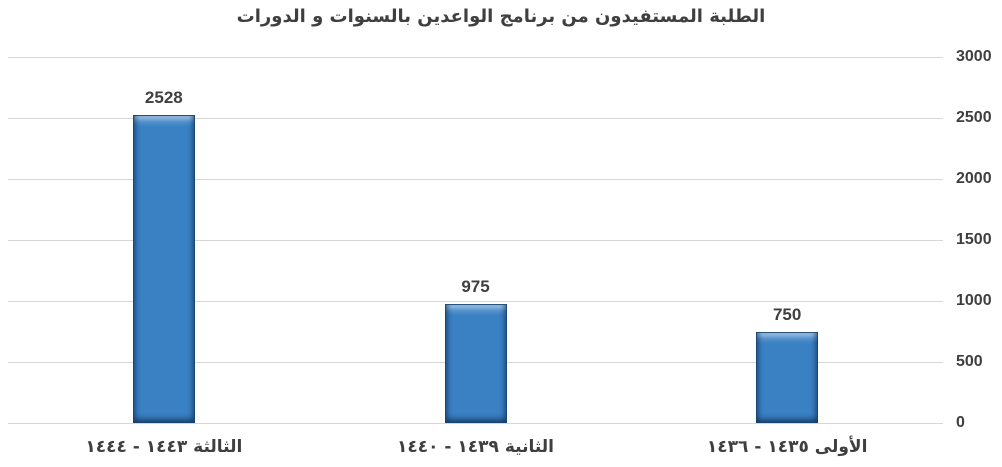 The width and height of the screenshot is (1002, 467). What do you see at coordinates (974, 178) in the screenshot?
I see `y-tick-label: 2000` at bounding box center [974, 178].